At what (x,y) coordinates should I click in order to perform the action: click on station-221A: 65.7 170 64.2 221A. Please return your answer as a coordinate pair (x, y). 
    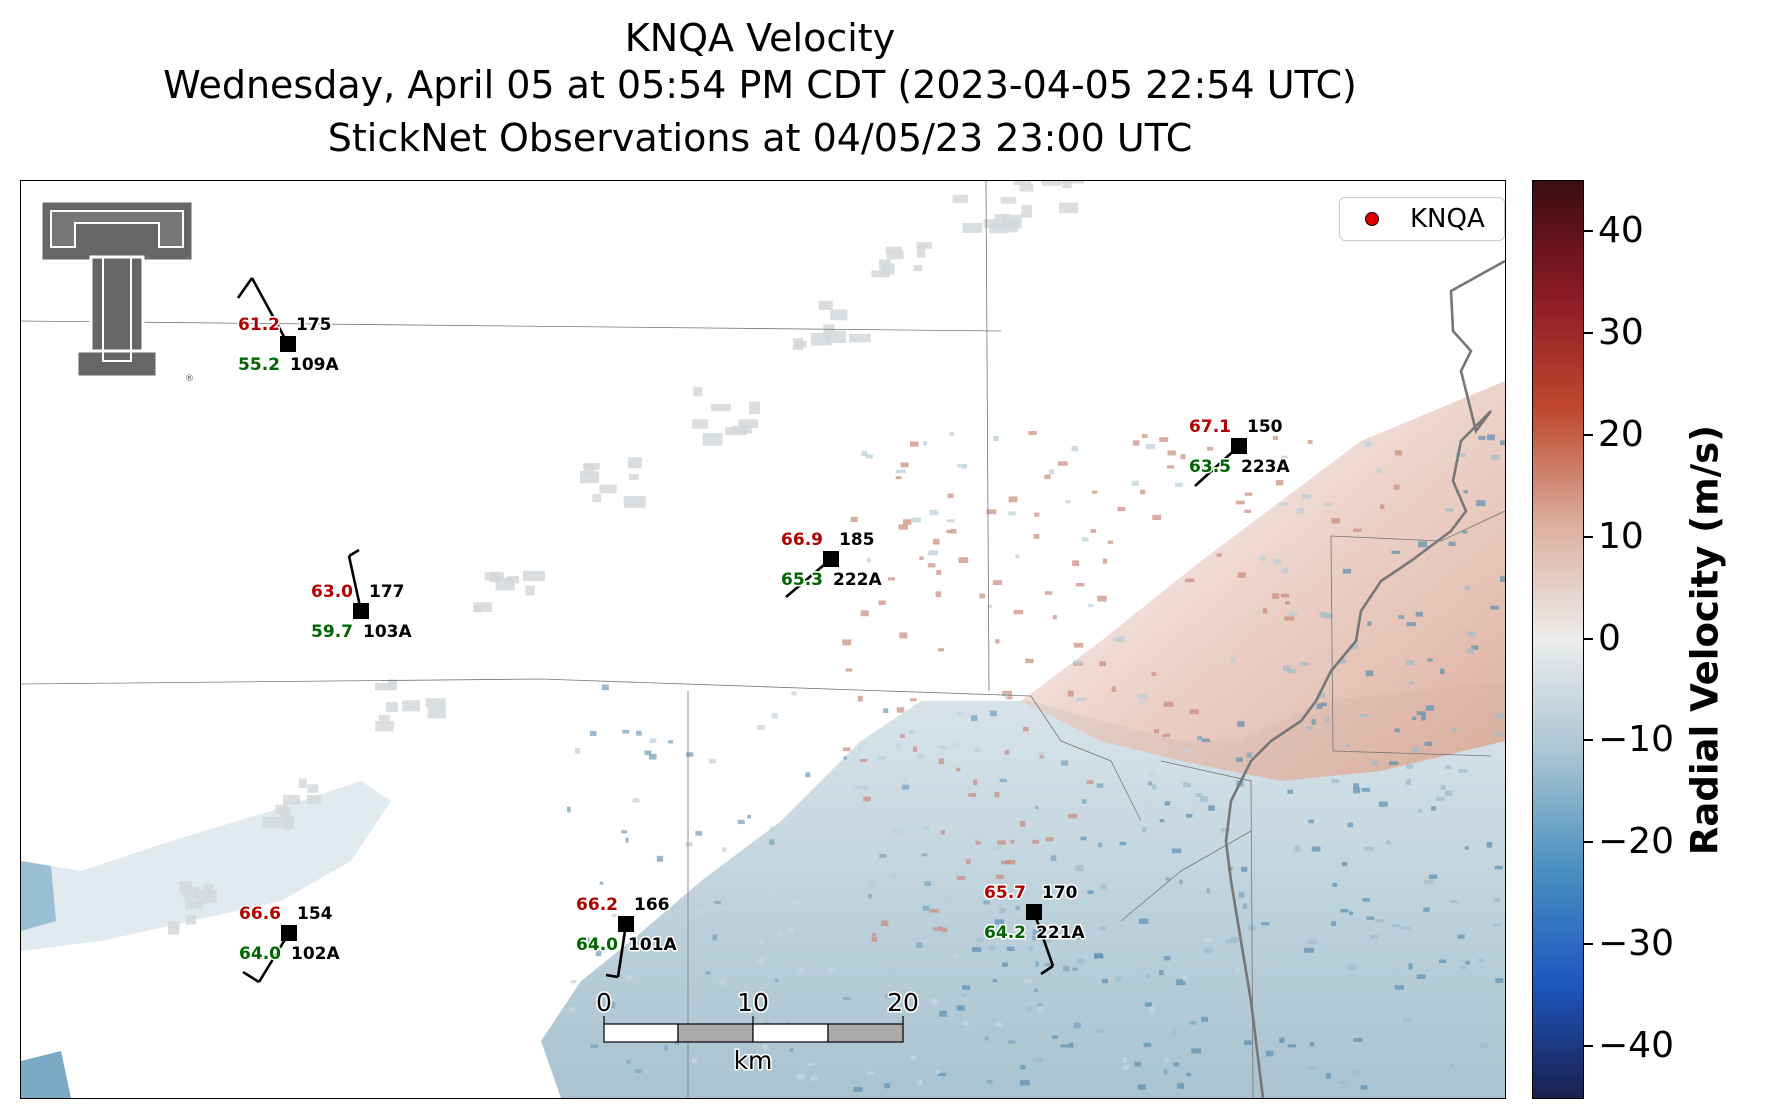
    Looking at the image, I should click on (1035, 929).